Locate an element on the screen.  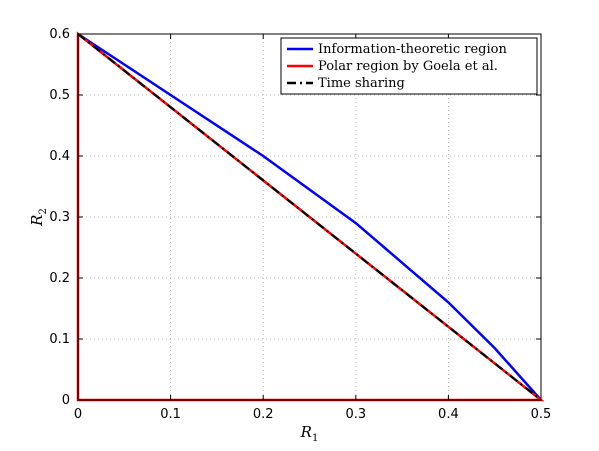
x-axis-label-sub: 1 is located at coordinates (315, 438).